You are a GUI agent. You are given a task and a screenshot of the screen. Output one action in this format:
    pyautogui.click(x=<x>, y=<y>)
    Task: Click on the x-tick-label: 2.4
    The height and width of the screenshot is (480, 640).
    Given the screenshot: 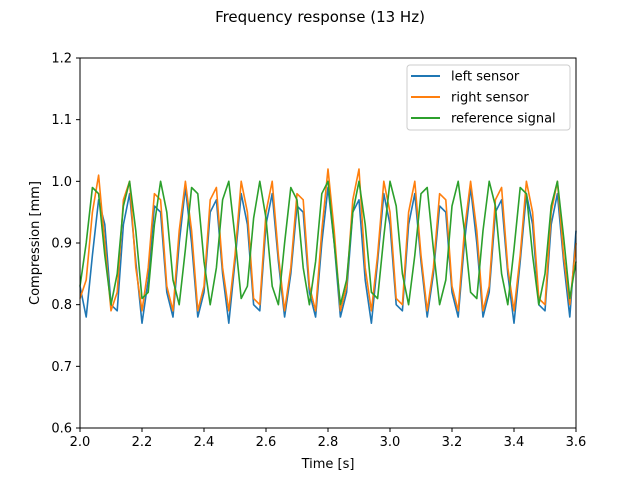 What is the action you would take?
    pyautogui.click(x=204, y=442)
    